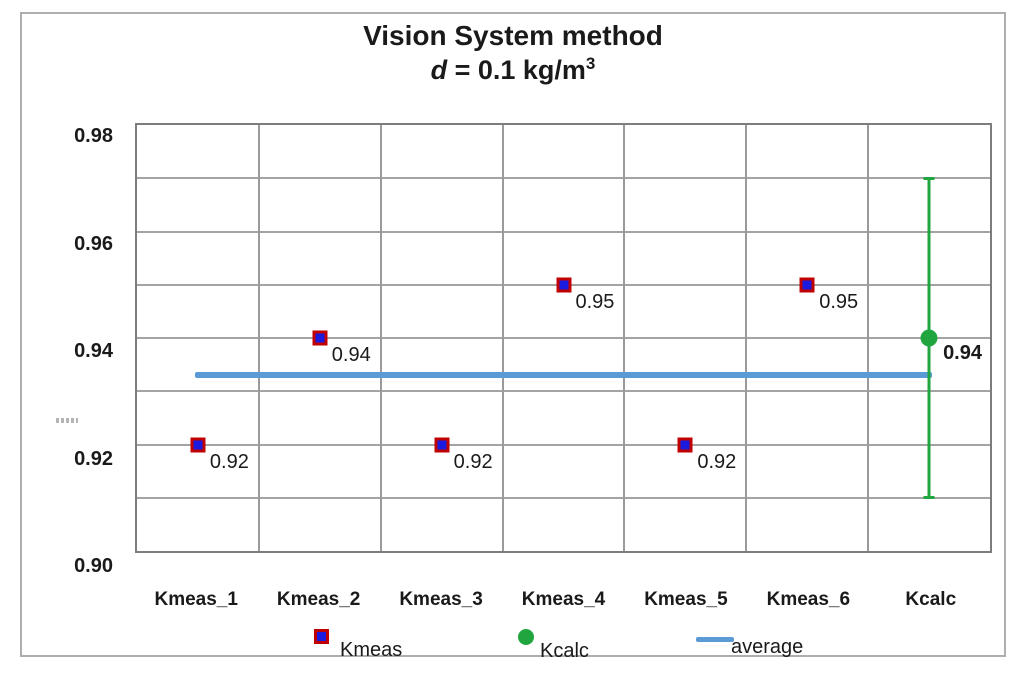 The width and height of the screenshot is (1024, 677). Describe the element at coordinates (564, 651) in the screenshot. I see `legend-label-kcalc: Kcalc` at that location.